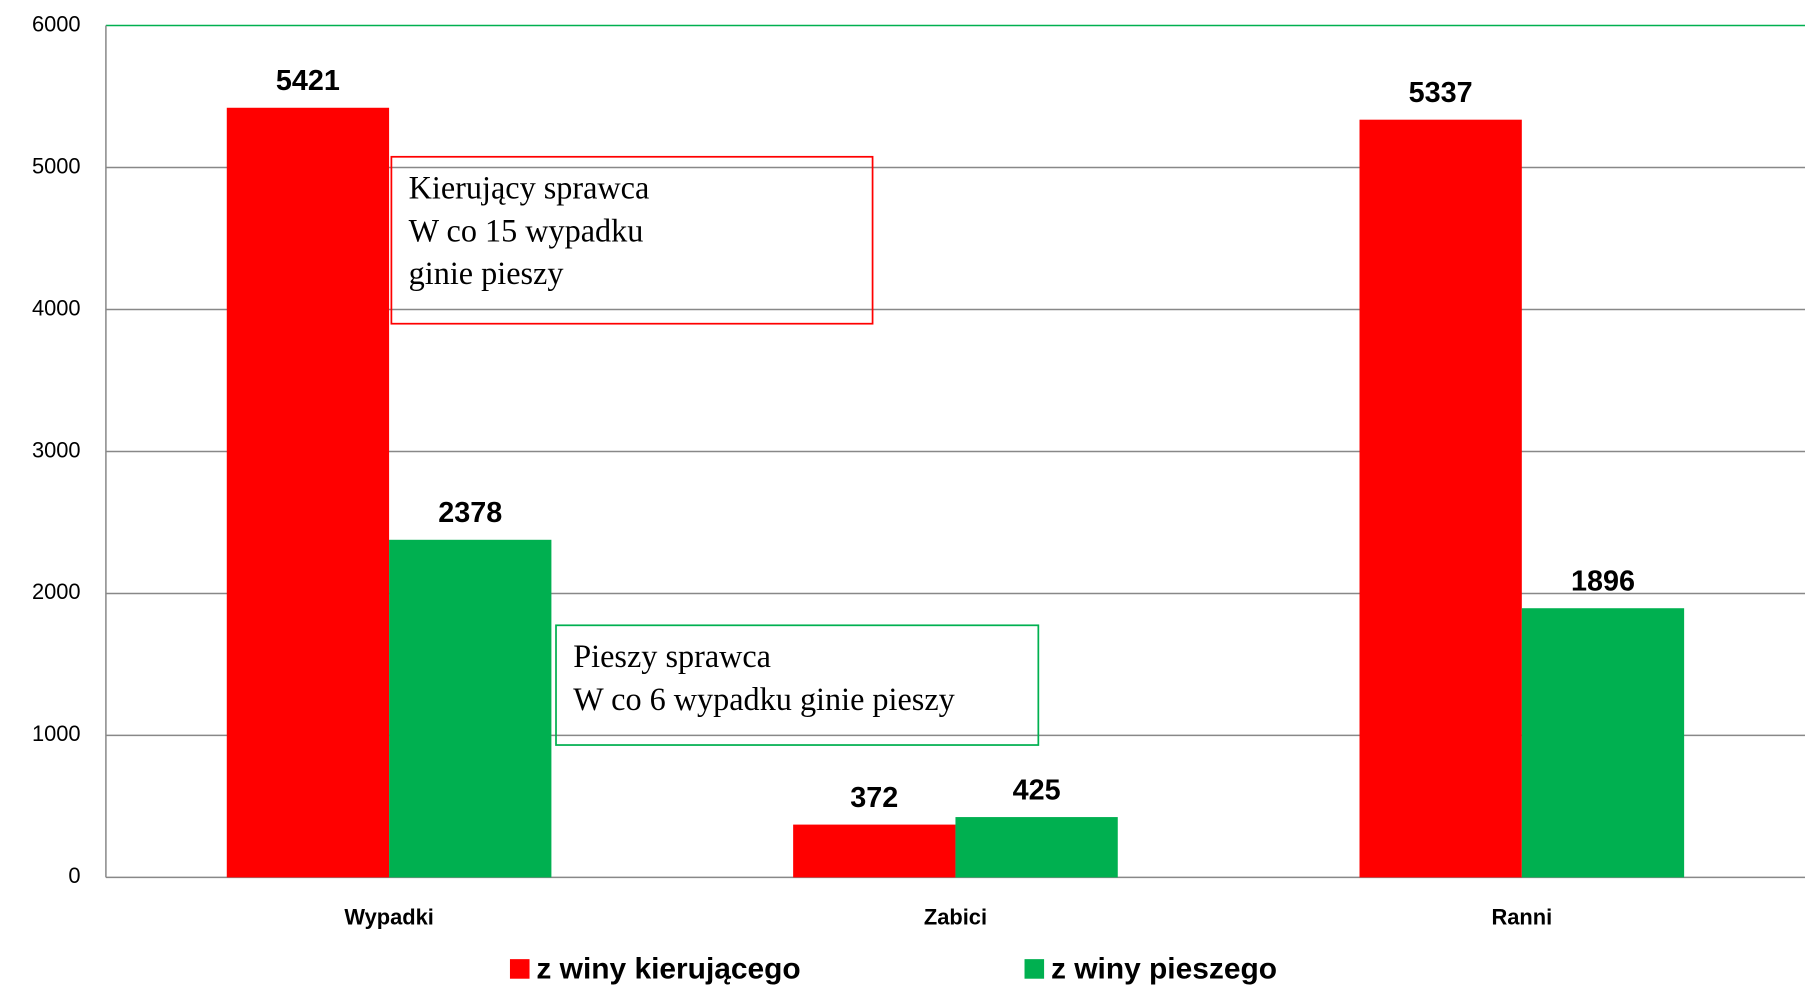 The width and height of the screenshot is (1805, 987). What do you see at coordinates (672, 656) in the screenshot?
I see `annotation-text: Pieszy sprawca` at bounding box center [672, 656].